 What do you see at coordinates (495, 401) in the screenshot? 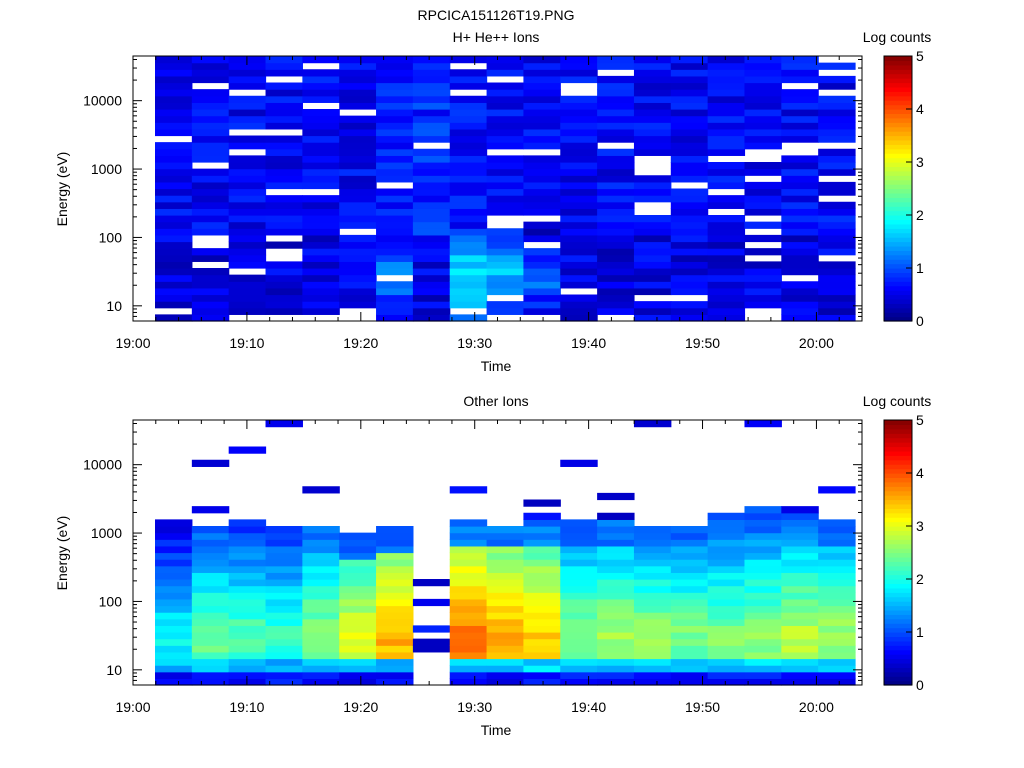
I see `panel-title: Other Ions` at bounding box center [495, 401].